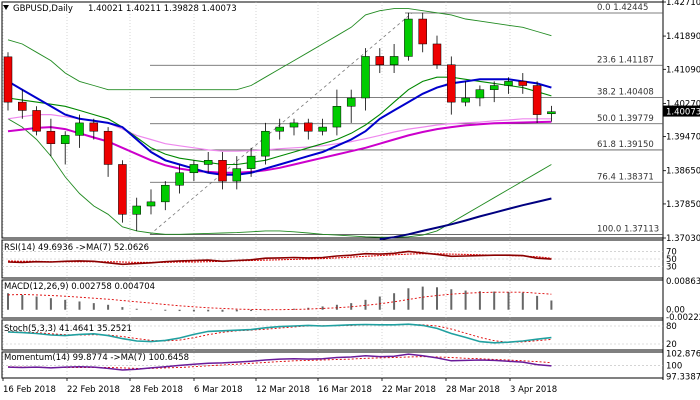  Describe the element at coordinates (156, 390) in the screenshot. I see `x-tick-label-2: 28 Feb 2018` at that location.